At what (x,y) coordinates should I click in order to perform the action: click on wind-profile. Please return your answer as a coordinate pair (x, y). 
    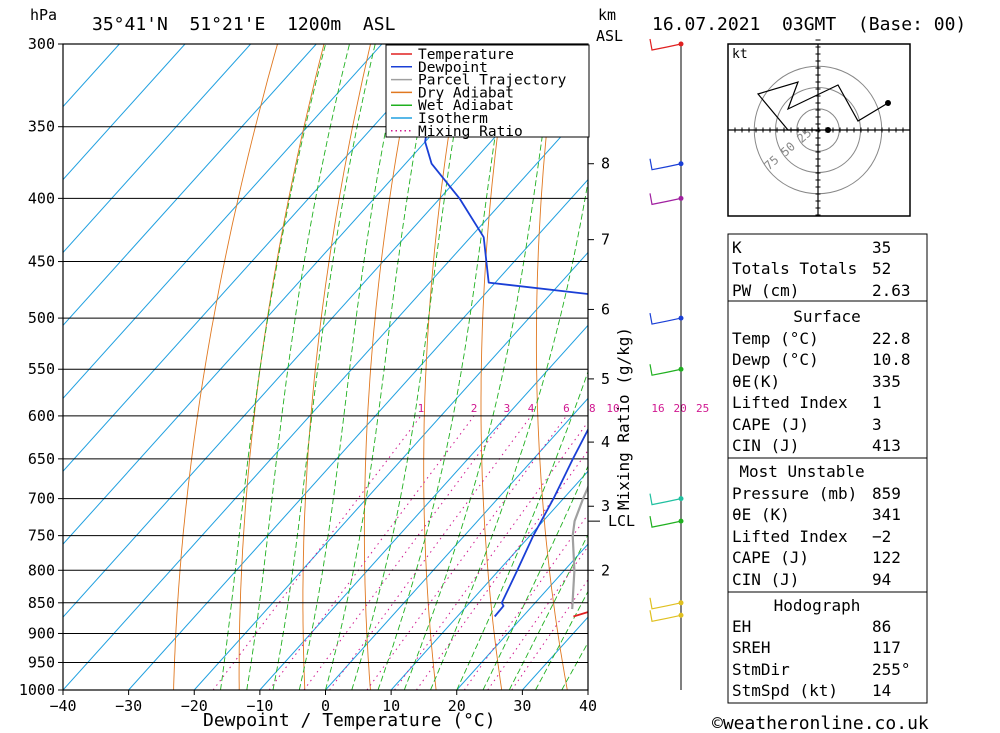
    Looking at the image, I should click on (666, 364).